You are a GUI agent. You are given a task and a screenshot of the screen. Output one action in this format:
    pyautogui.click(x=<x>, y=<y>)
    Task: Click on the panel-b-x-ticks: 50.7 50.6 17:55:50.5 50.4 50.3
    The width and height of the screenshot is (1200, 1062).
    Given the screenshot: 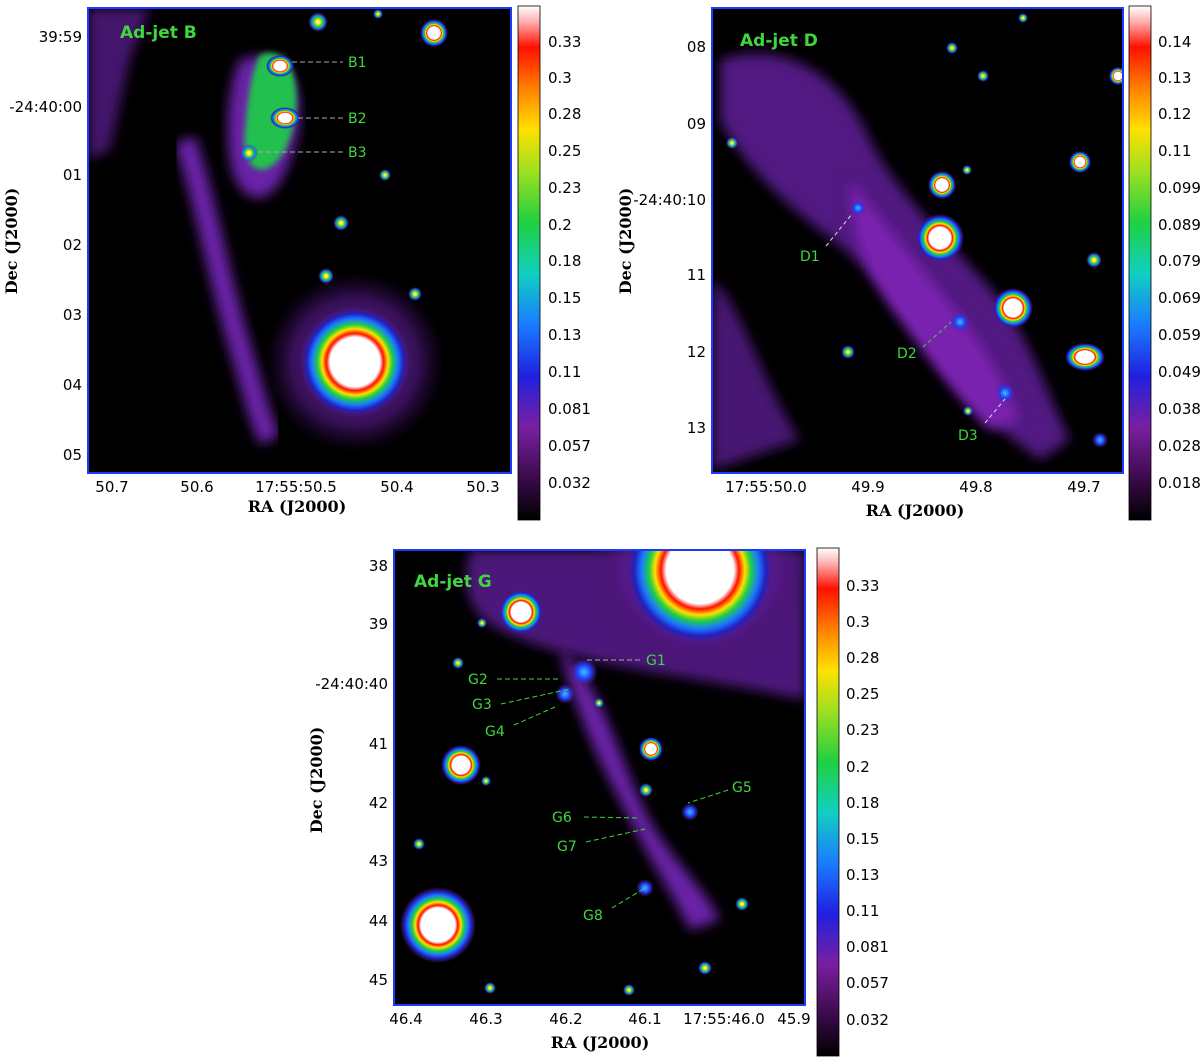 What is the action you would take?
    pyautogui.click(x=297, y=487)
    